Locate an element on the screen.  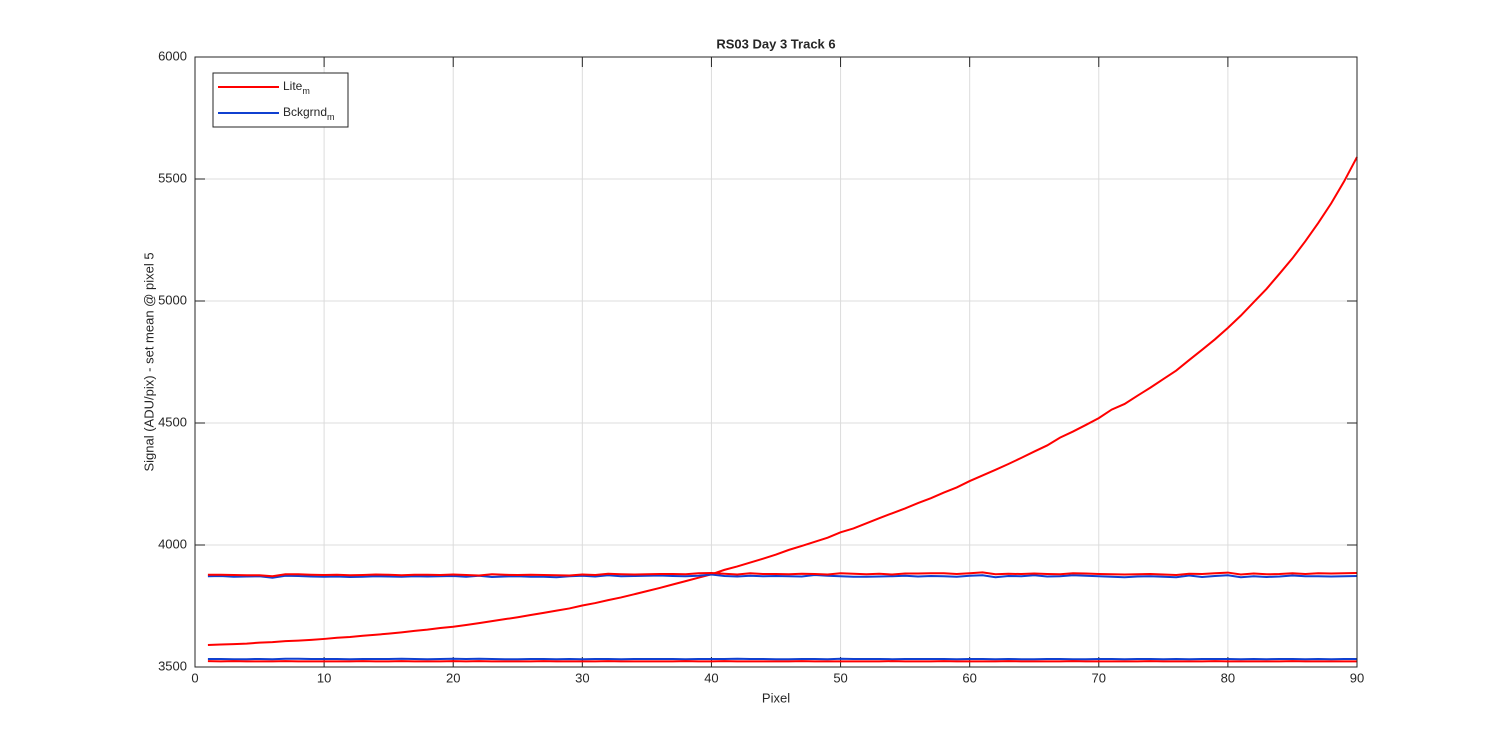
y-axis-label: Signal (ADU/pix) - set mean @ pixel 5 is located at coordinates (148, 361).